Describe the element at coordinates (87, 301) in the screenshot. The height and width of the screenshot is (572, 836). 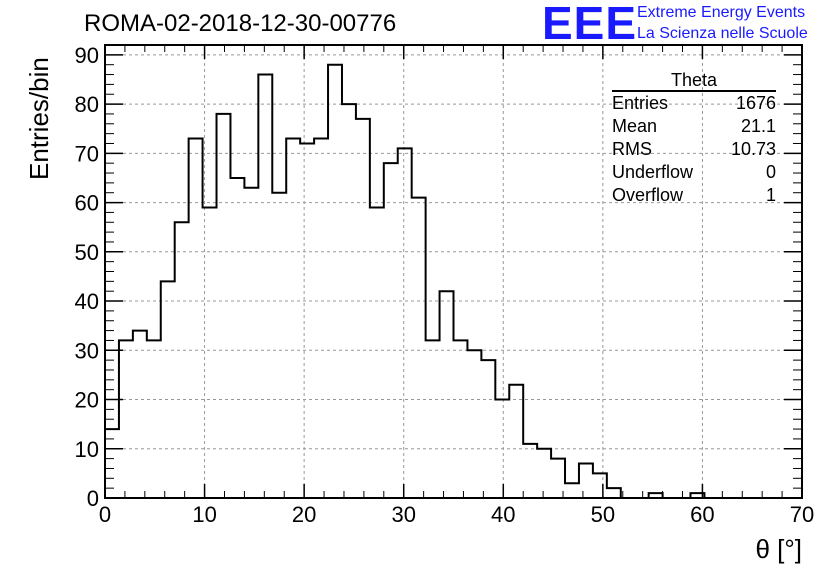
I see `y-tick-label: 40` at that location.